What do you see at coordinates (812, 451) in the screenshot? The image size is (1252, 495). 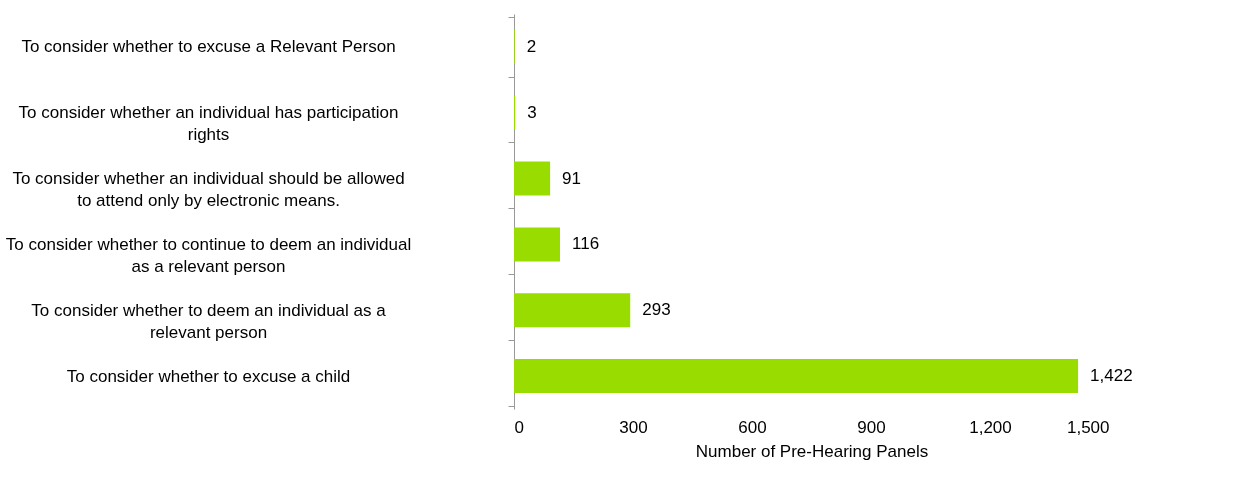 I see `x-axis-title: Number of Pre-Hearing Panels` at bounding box center [812, 451].